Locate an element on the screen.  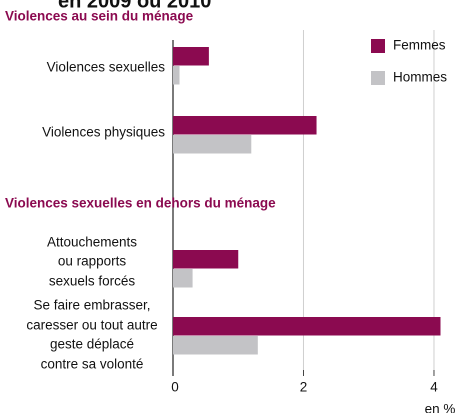
section-title: Violences au sein du ménage is located at coordinates (99, 16).